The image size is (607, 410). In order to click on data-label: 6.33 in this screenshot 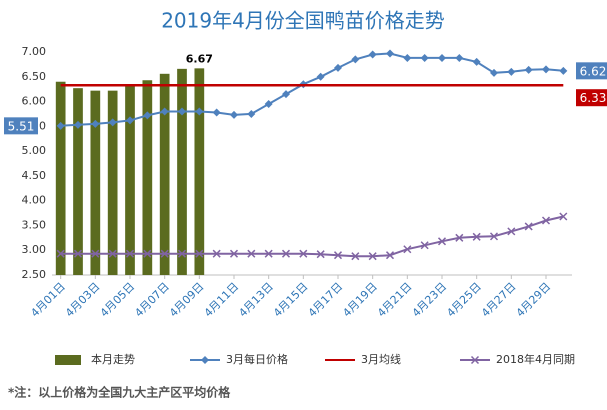, I will do `click(593, 98)`.